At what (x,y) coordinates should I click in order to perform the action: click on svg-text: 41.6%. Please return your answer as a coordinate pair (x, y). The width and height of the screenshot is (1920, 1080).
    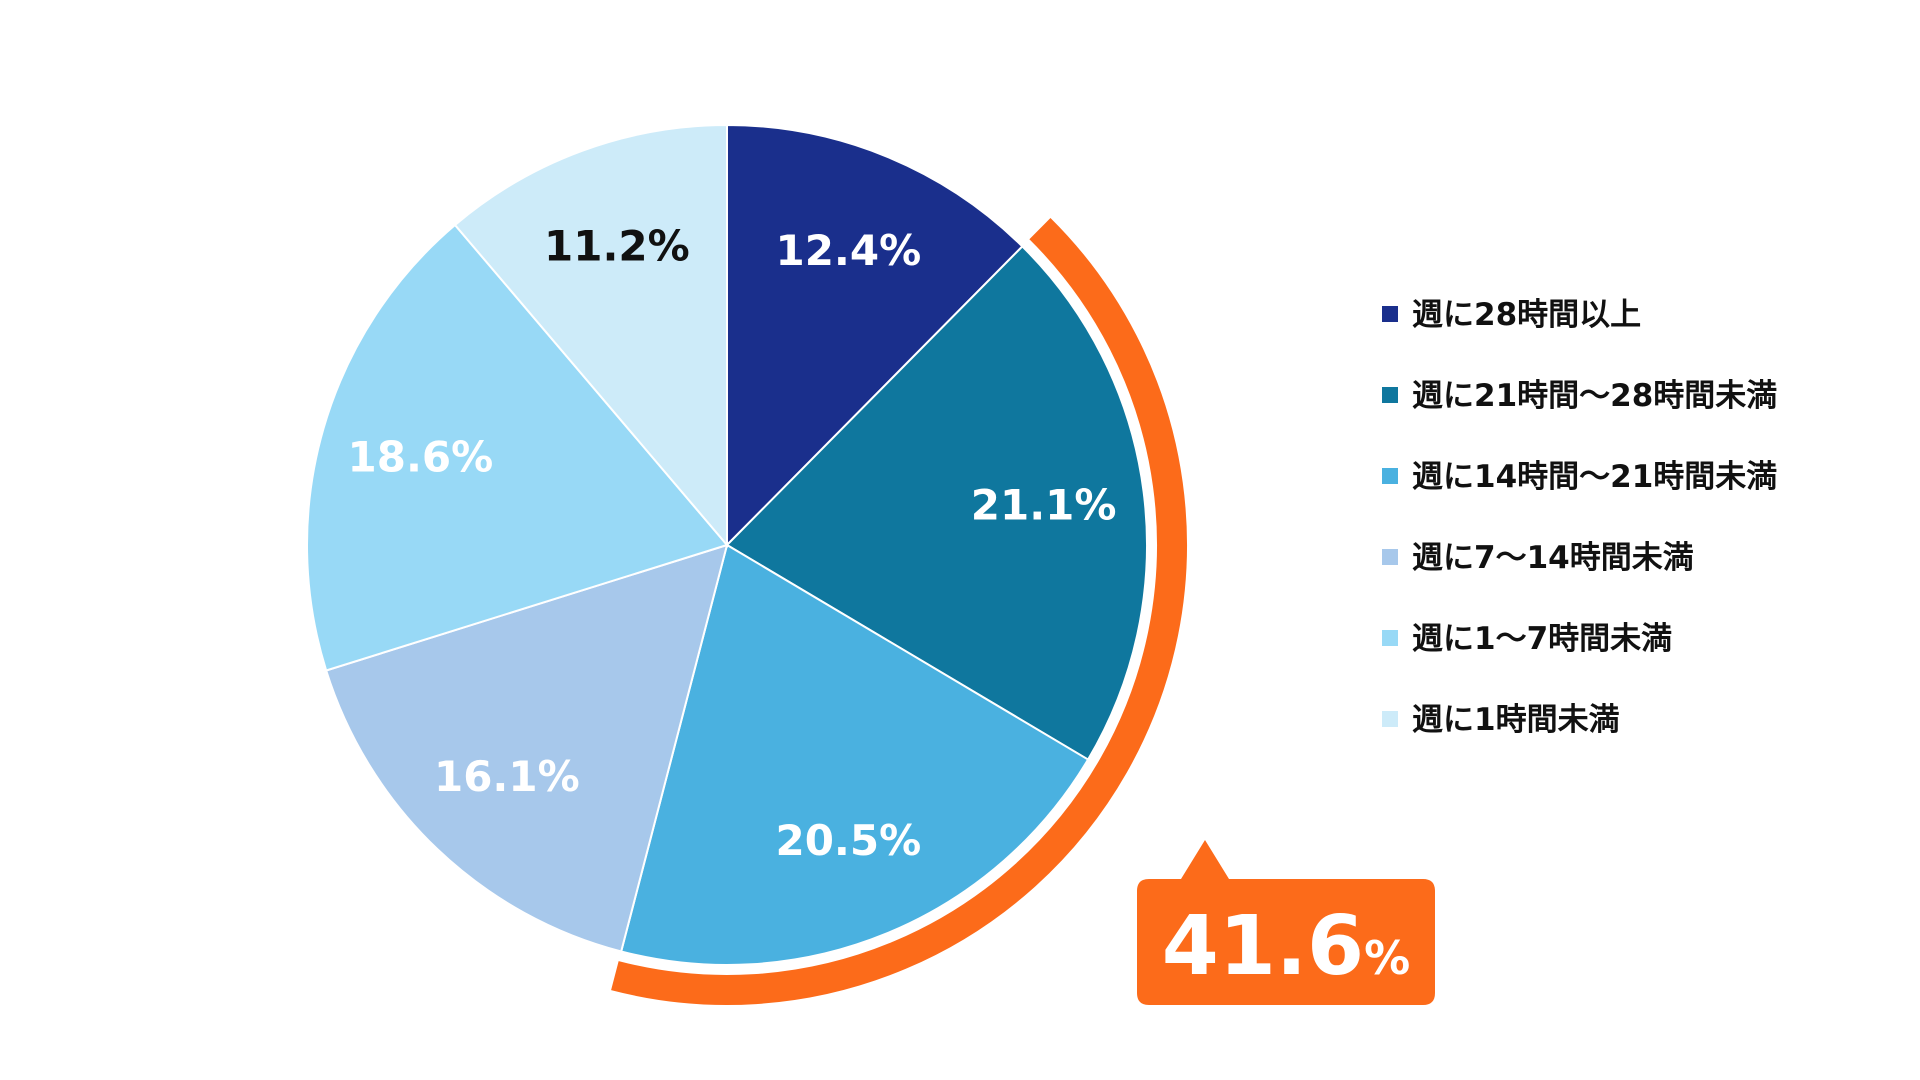
    Looking at the image, I should click on (1286, 946).